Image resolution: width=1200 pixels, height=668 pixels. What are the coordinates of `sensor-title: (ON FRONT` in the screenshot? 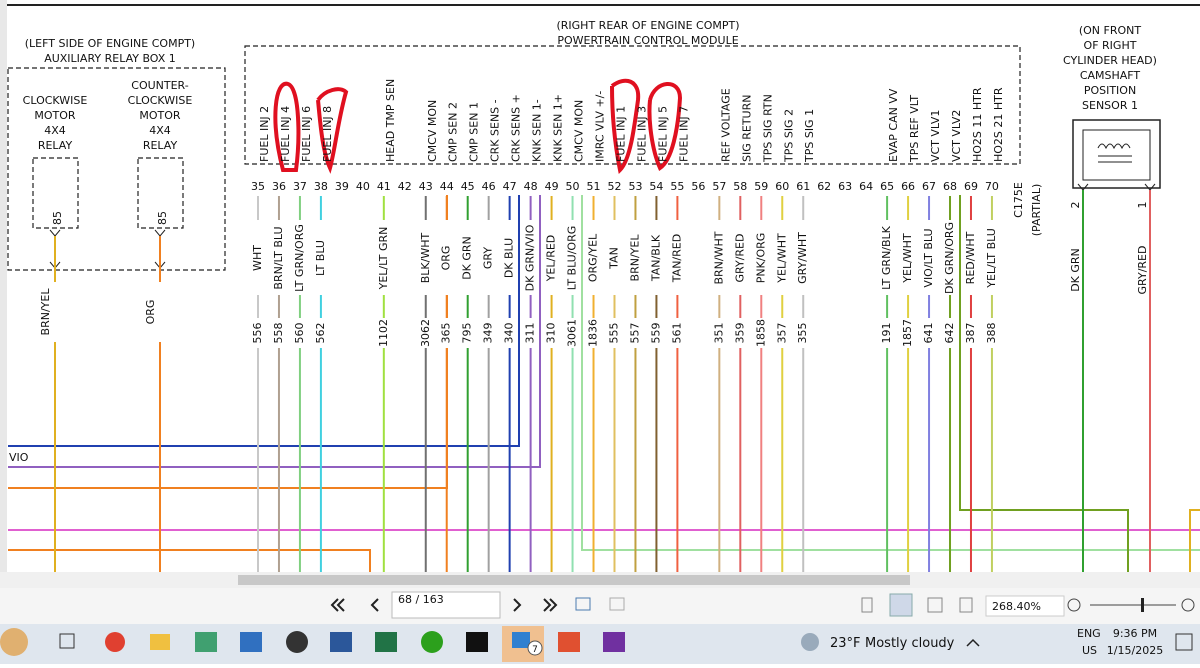 It's located at (1110, 30).